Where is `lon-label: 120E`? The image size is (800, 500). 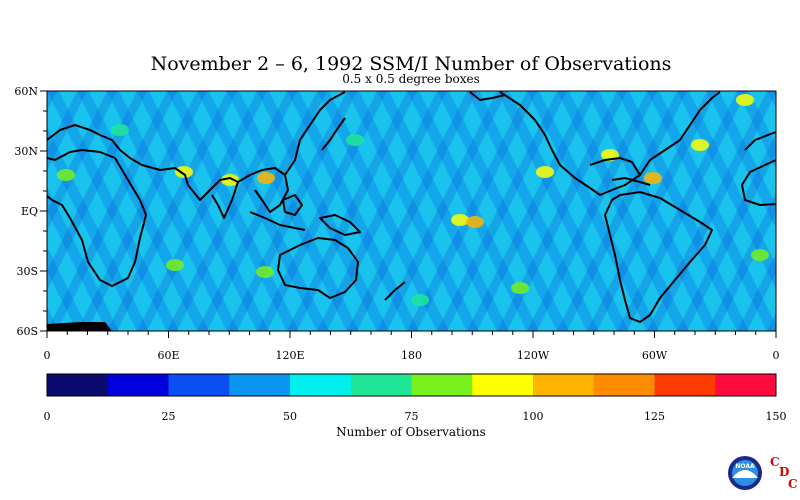
lon-label: 120E is located at coordinates (289, 355).